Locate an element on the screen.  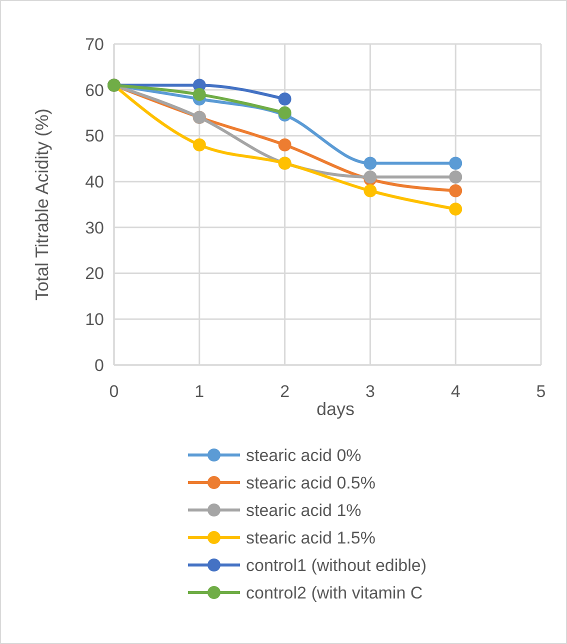
y-tick-label: 50 is located at coordinates (94, 136).